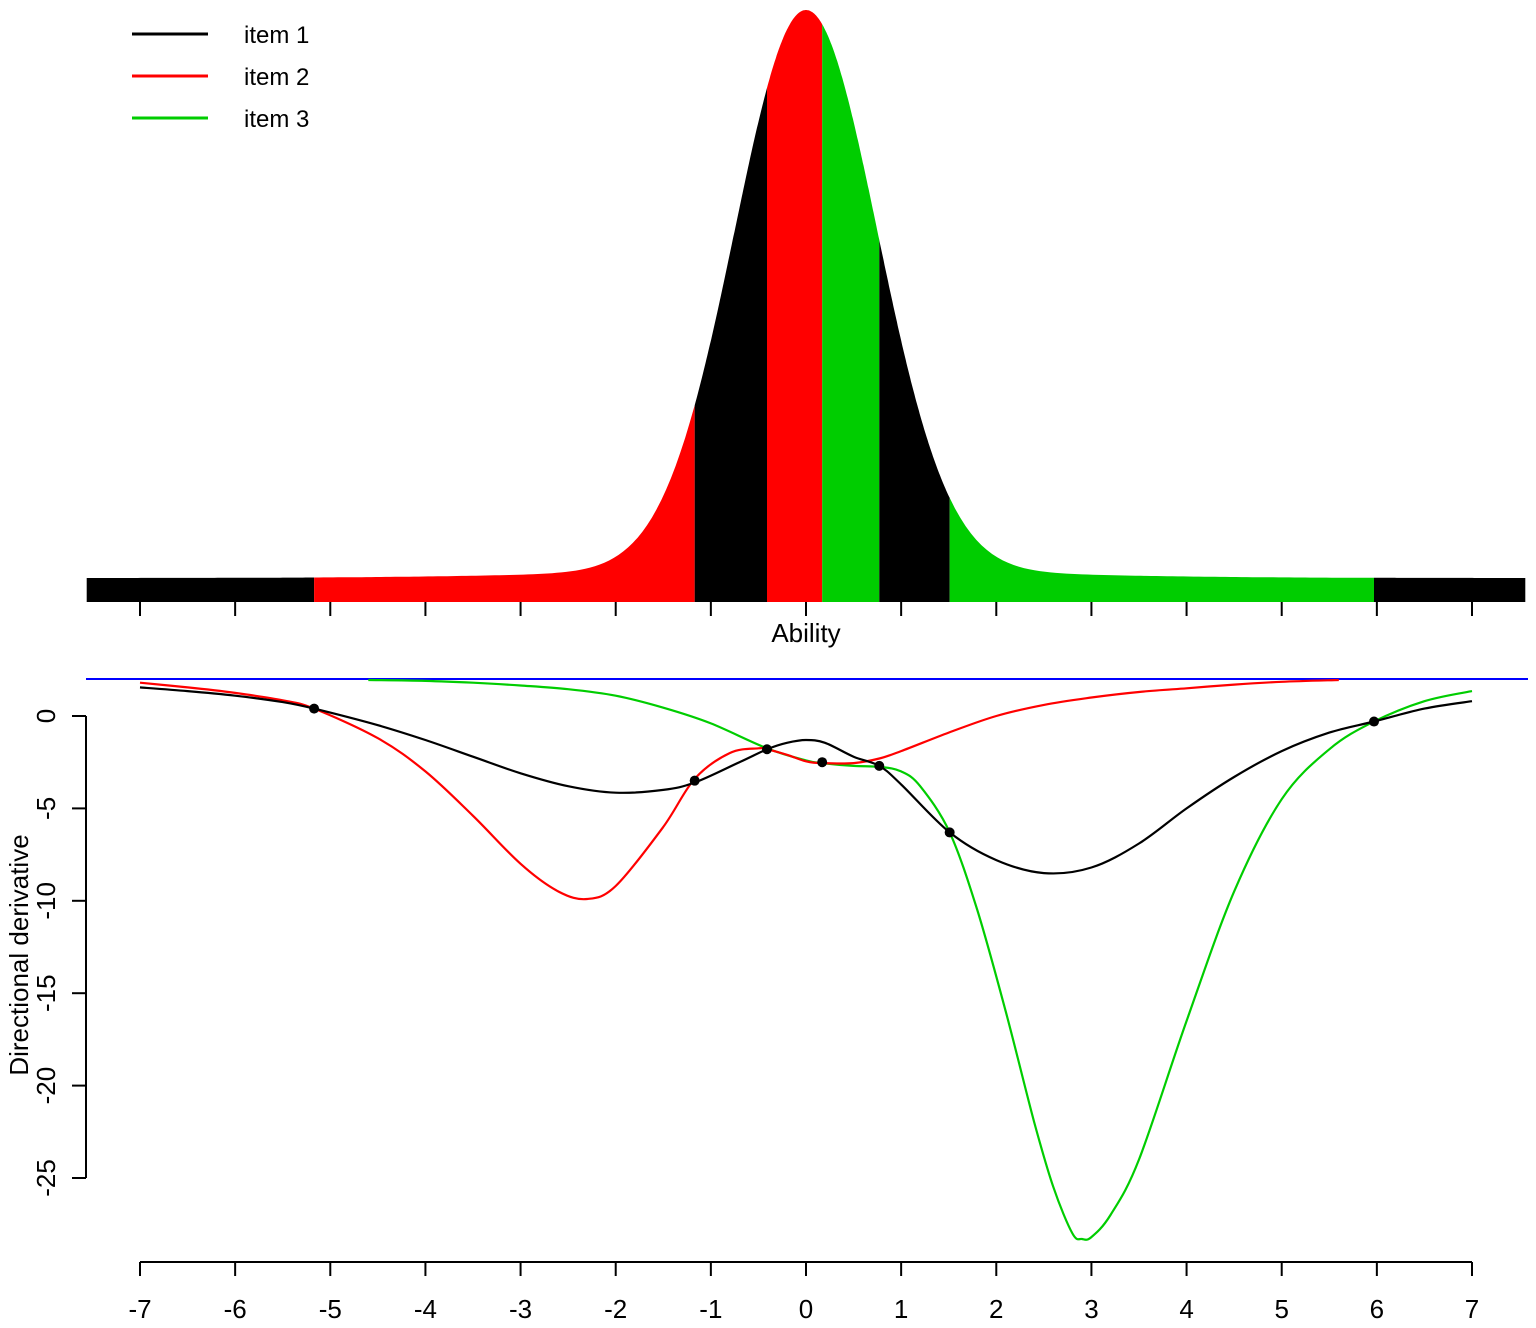  Describe the element at coordinates (139, 1309) in the screenshot. I see `x-tick-label--7: -7` at that location.